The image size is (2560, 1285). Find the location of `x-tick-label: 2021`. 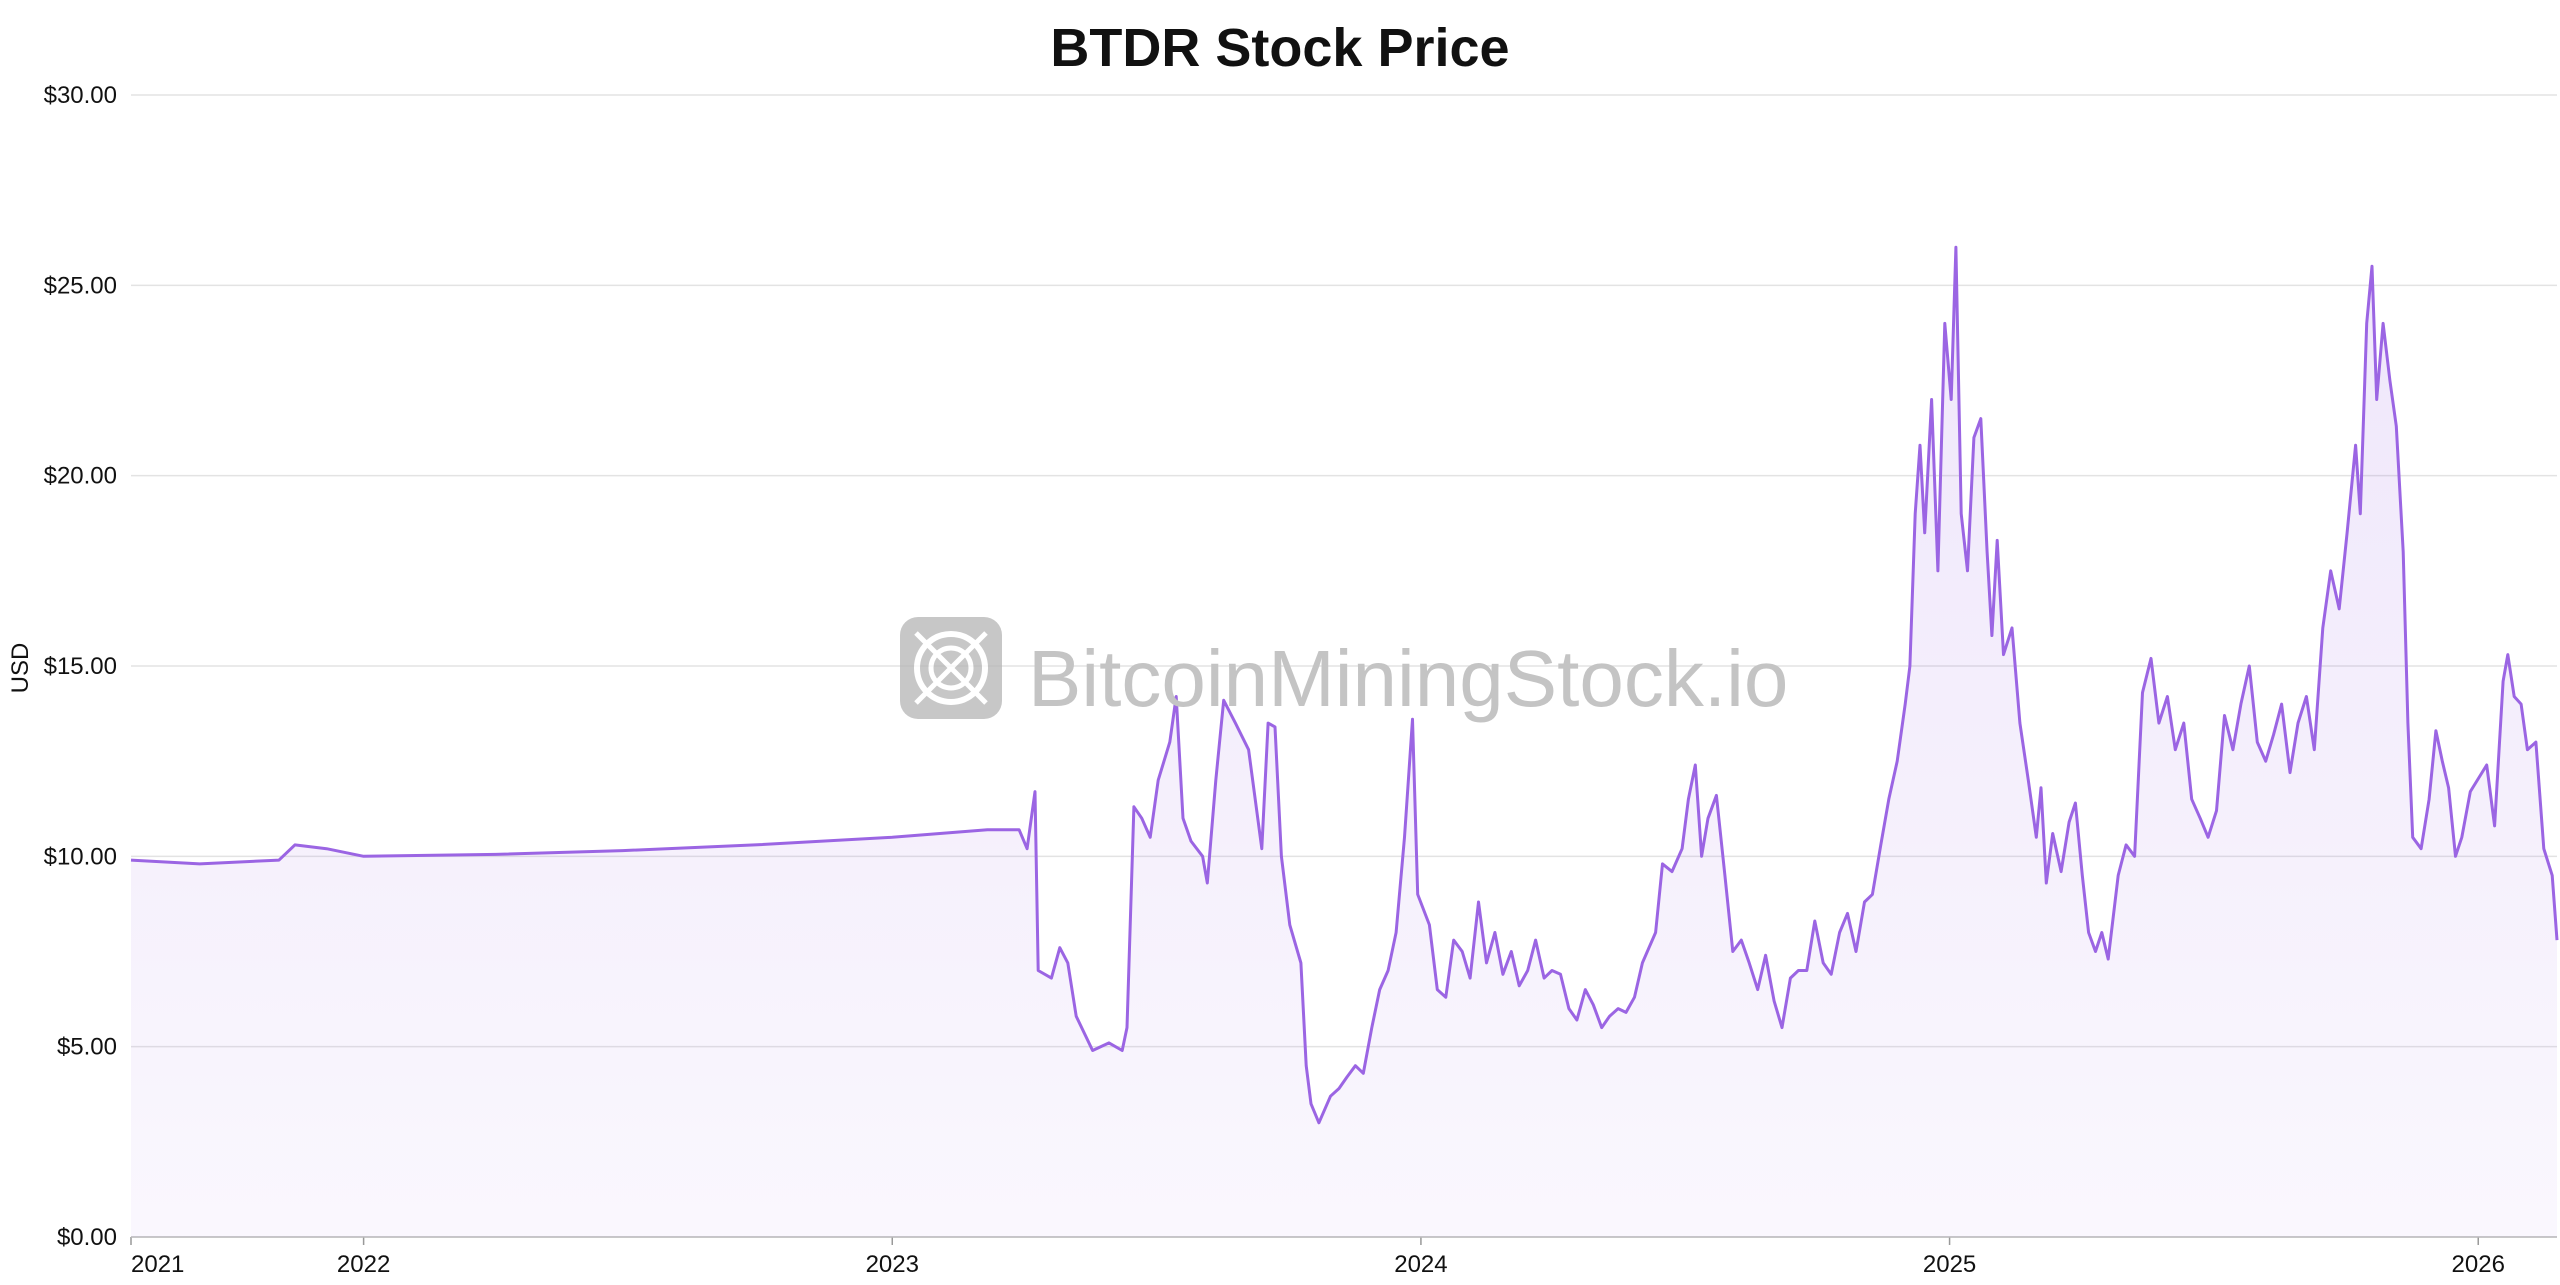

x-tick-label: 2021 is located at coordinates (157, 1264).